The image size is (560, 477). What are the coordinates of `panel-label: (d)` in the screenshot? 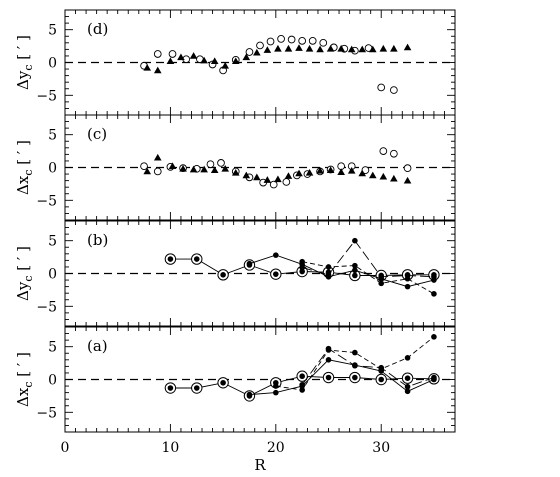 It's located at (97, 29).